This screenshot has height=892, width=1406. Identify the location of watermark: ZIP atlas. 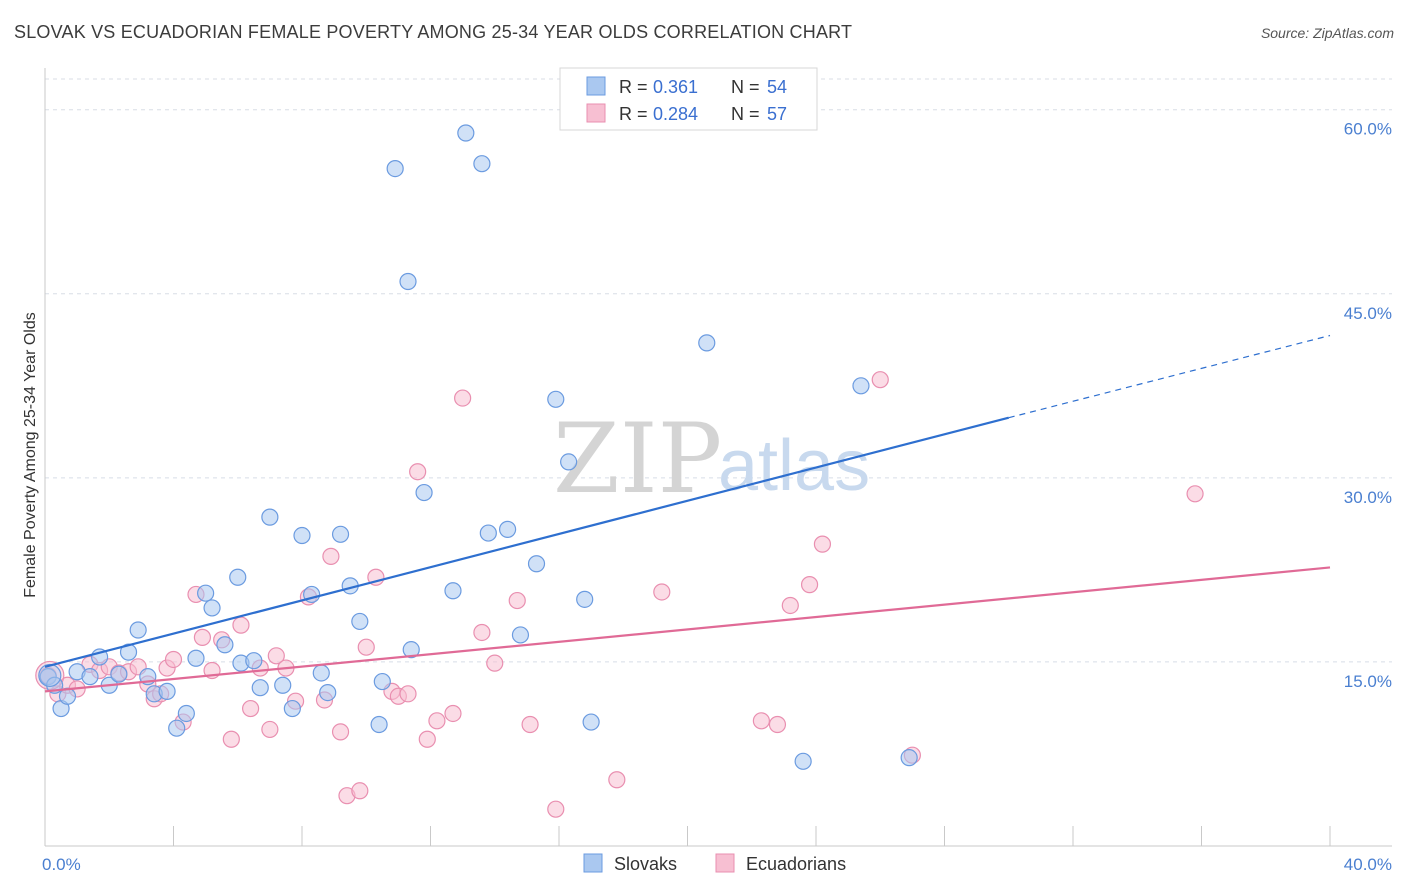
(711, 459).